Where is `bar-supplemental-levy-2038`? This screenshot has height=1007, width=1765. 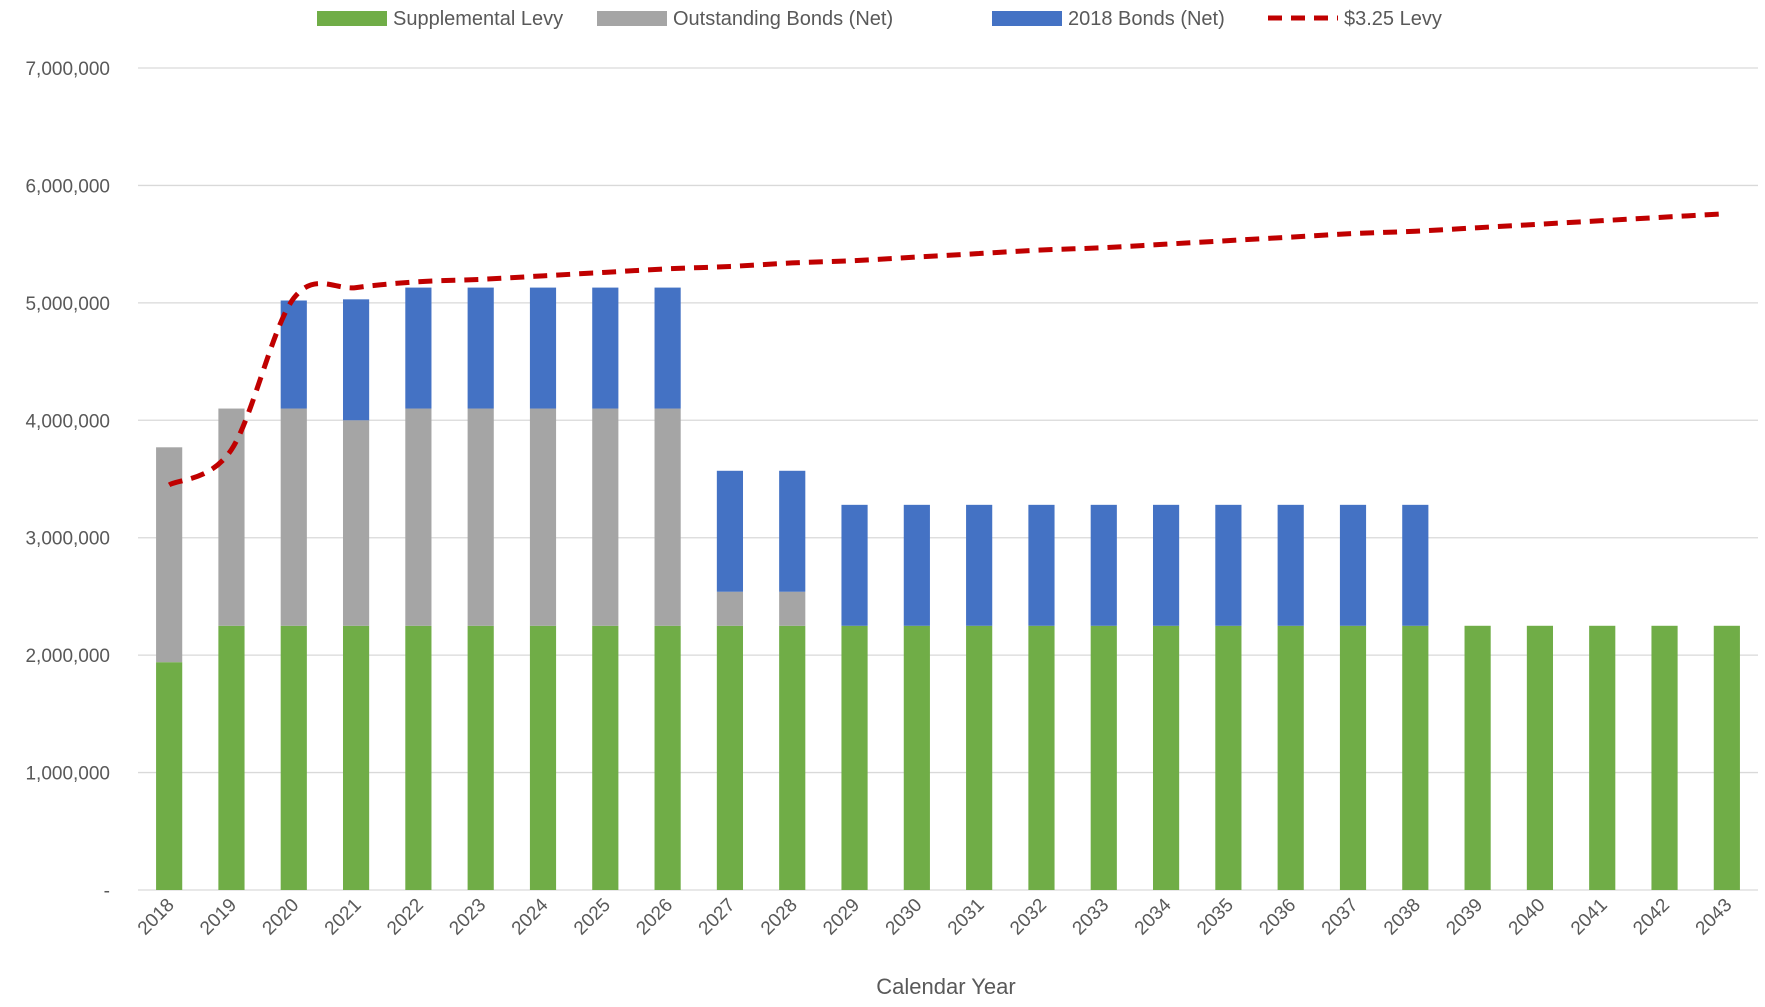 bar-supplemental-levy-2038 is located at coordinates (1415, 757).